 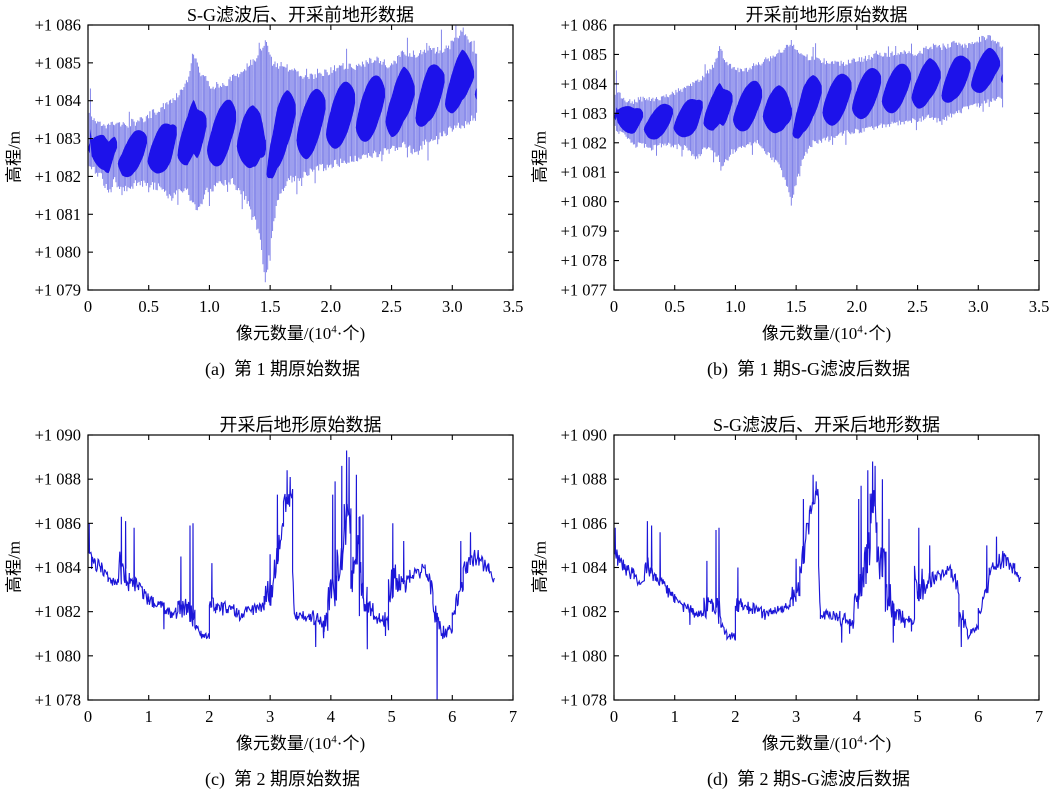 What do you see at coordinates (300, 425) in the screenshot?
I see `chart-c-title: 开采后地形原始数据` at bounding box center [300, 425].